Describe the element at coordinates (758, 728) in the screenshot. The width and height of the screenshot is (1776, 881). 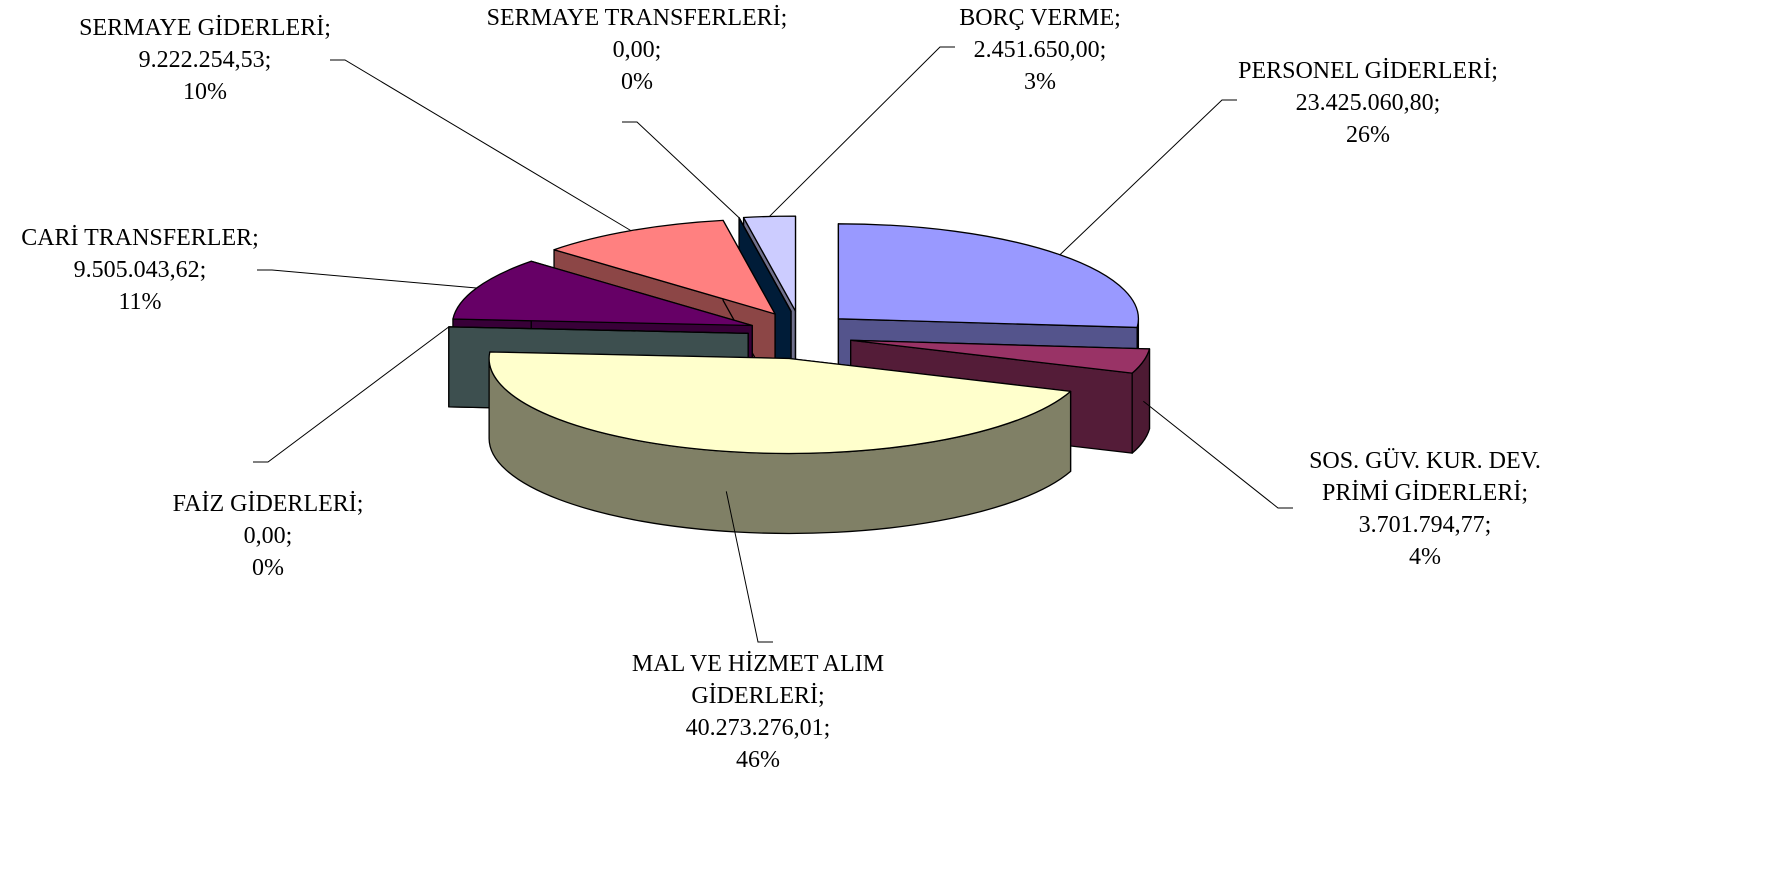
I see `label-line: 40.273.276,01;` at that location.